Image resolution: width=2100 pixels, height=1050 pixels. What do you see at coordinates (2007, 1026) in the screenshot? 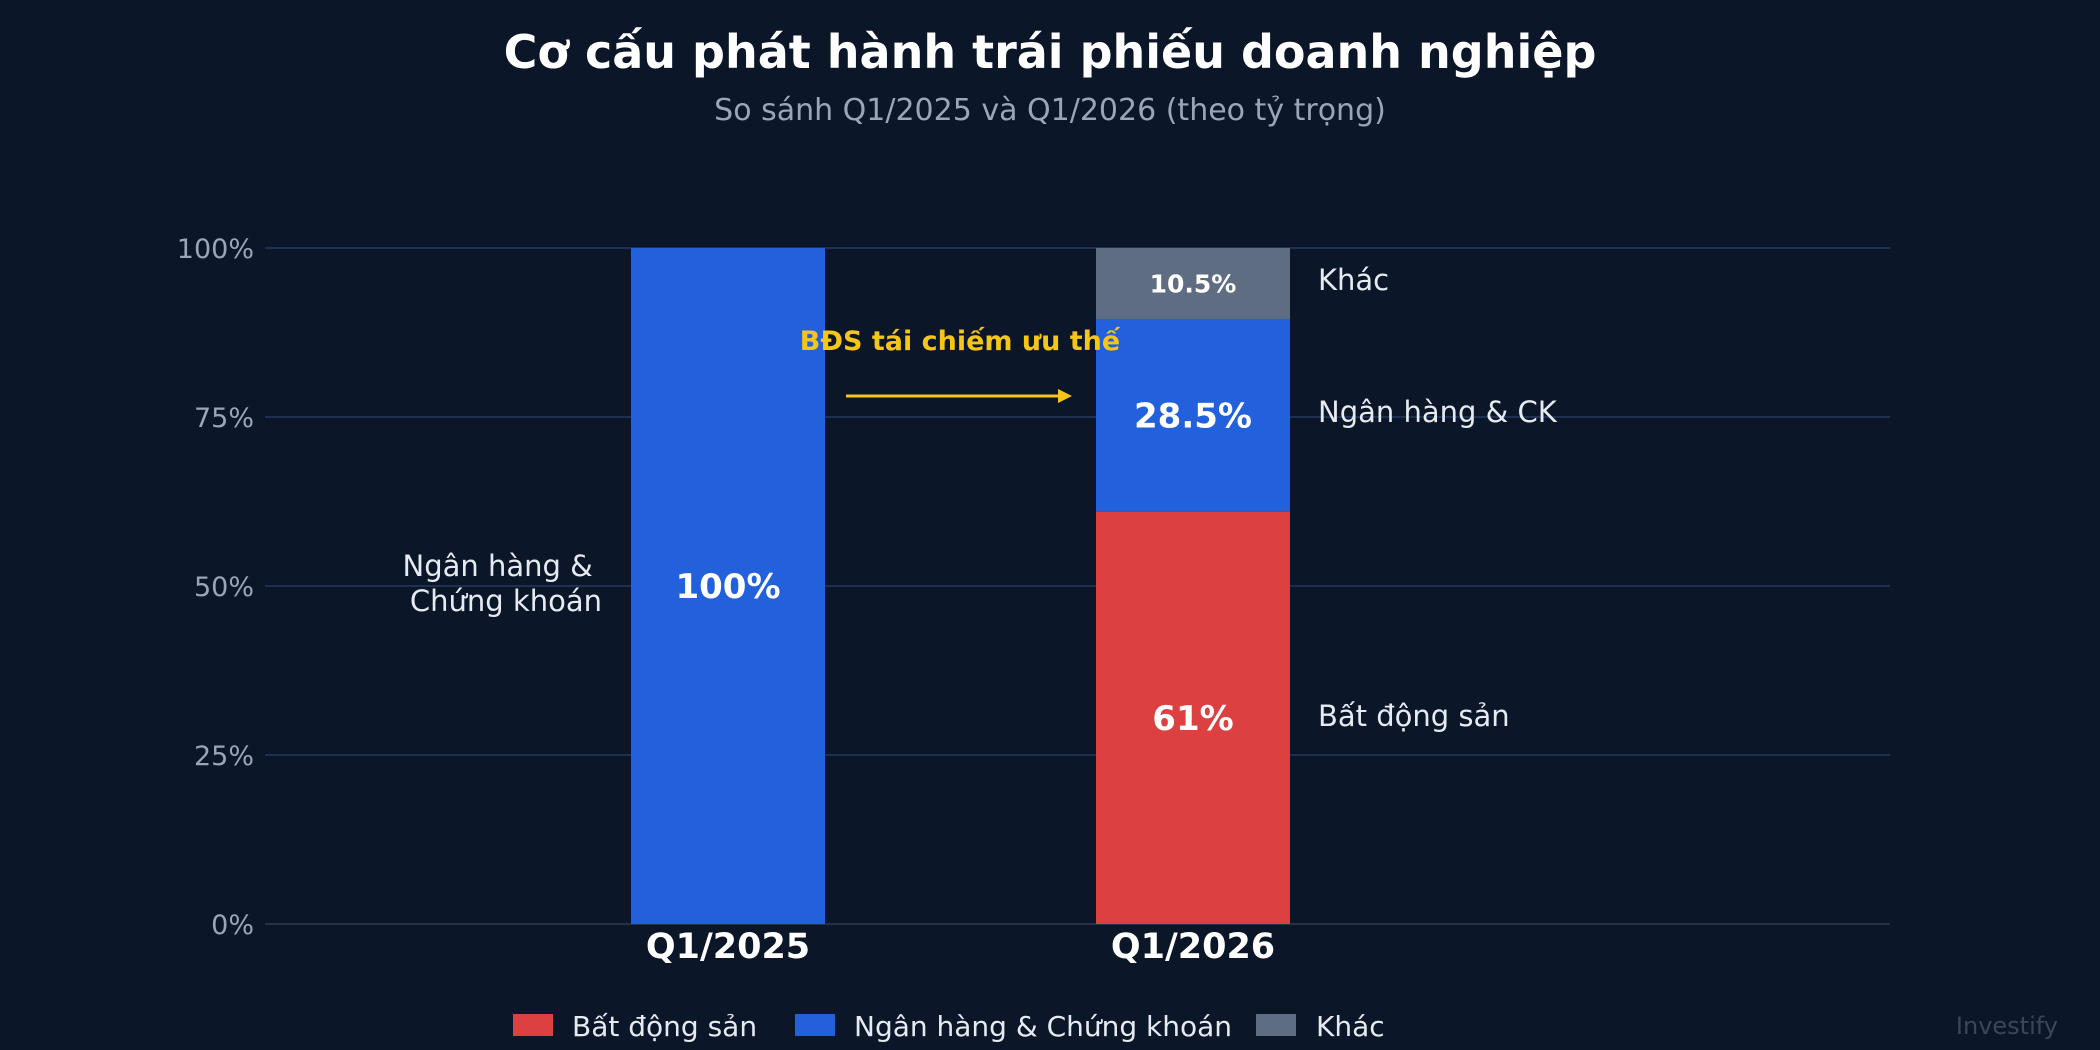
I see `brand-watermark: Investify` at bounding box center [2007, 1026].